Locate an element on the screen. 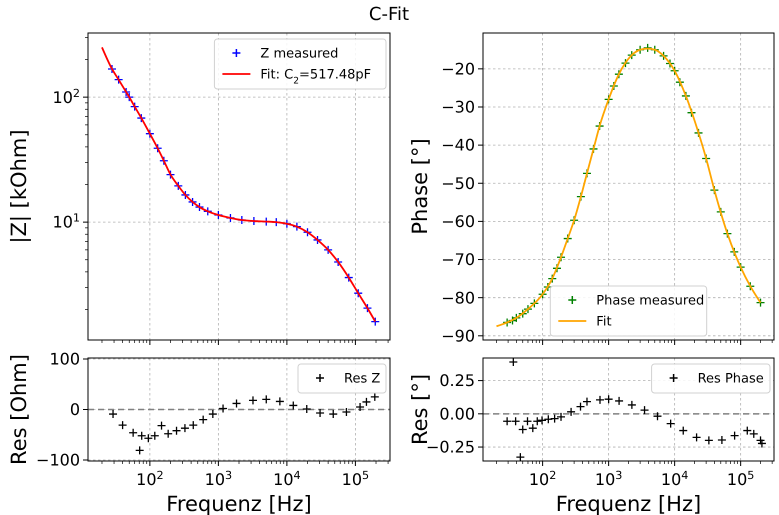  legend-label: Res Z is located at coordinates (362, 379).